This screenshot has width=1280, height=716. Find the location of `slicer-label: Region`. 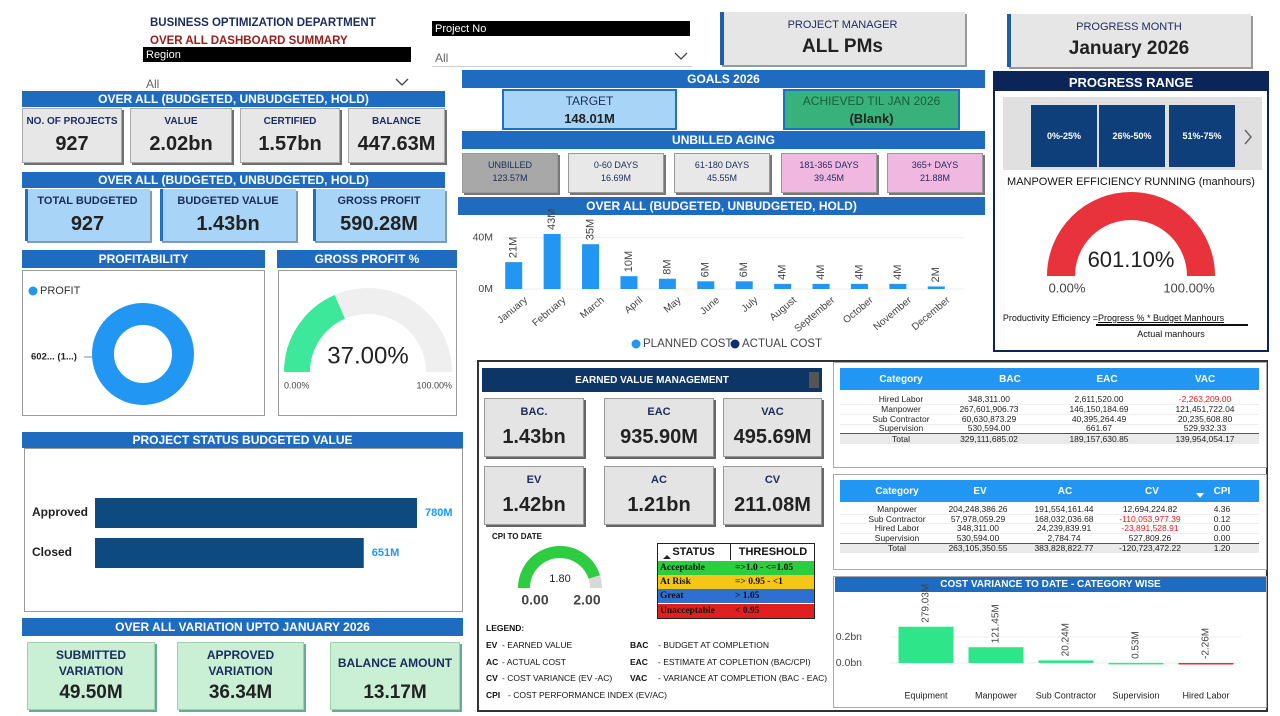

slicer-label: Region is located at coordinates (277, 54).